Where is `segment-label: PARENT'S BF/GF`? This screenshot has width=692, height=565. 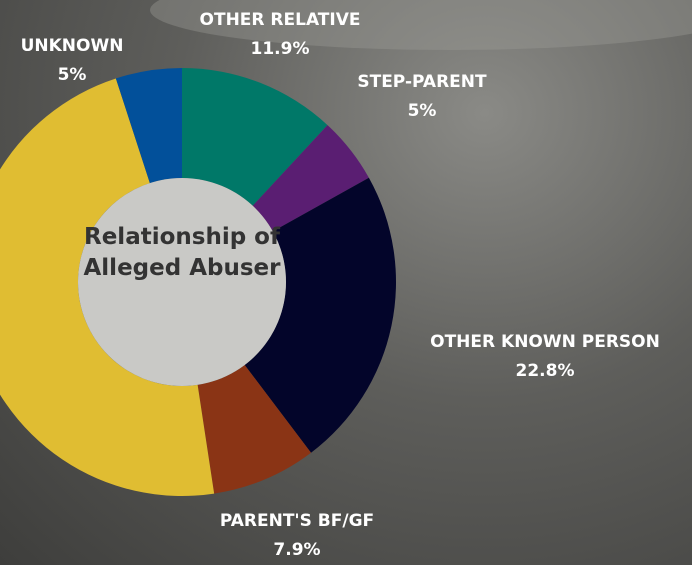 segment-label: PARENT'S BF/GF is located at coordinates (297, 521).